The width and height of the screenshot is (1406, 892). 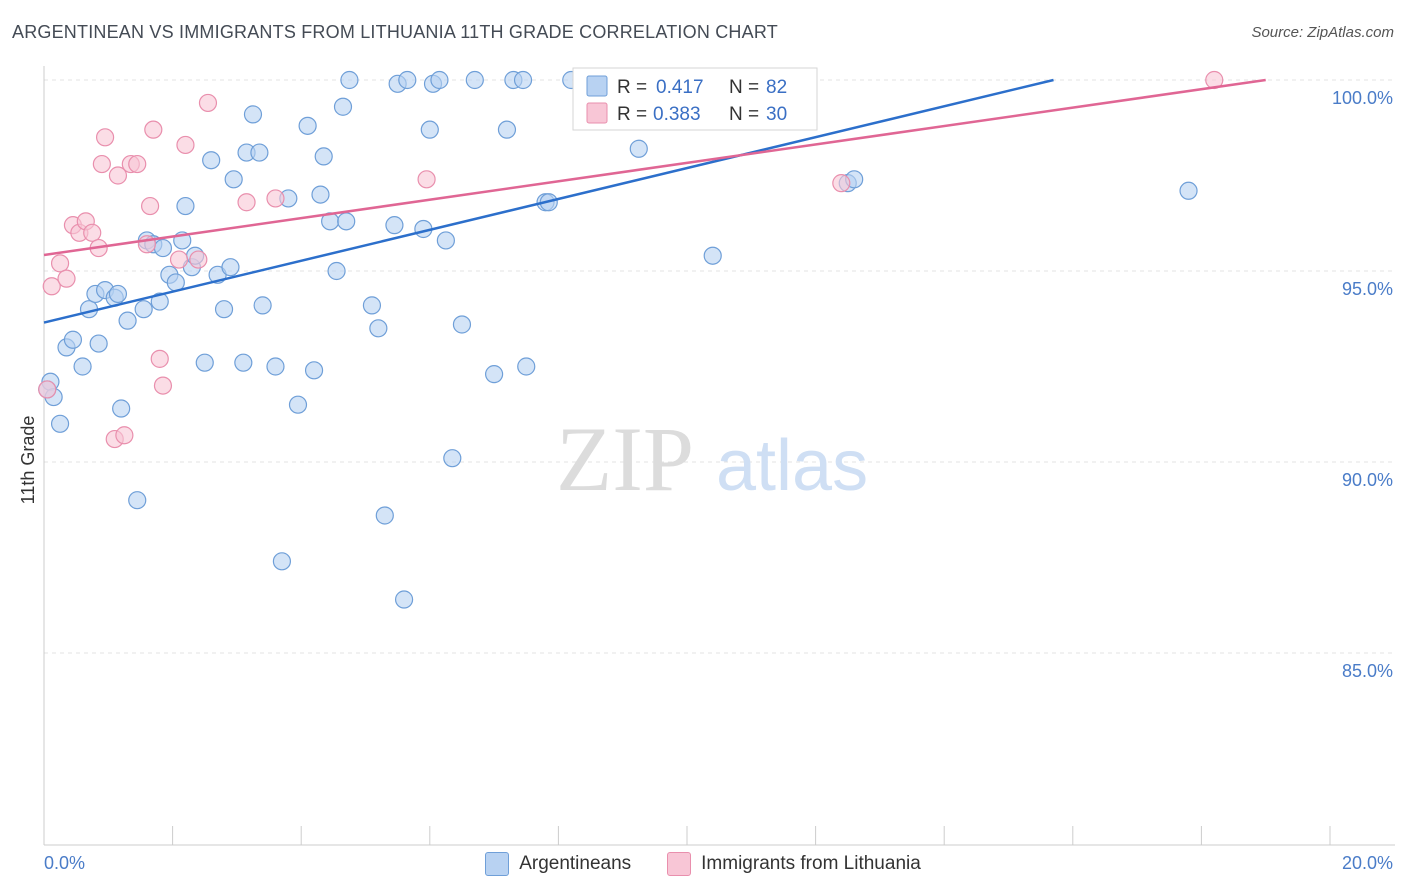 What do you see at coordinates (597, 86) in the screenshot?
I see `legend-swatch-blue` at bounding box center [597, 86].